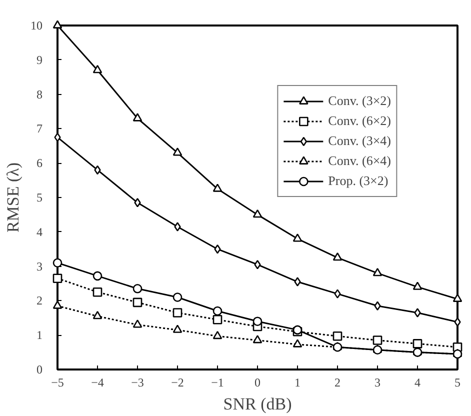 The height and width of the screenshot is (416, 471). What do you see at coordinates (13, 197) in the screenshot?
I see `y-axis-title: RMSE (λ)` at bounding box center [13, 197].